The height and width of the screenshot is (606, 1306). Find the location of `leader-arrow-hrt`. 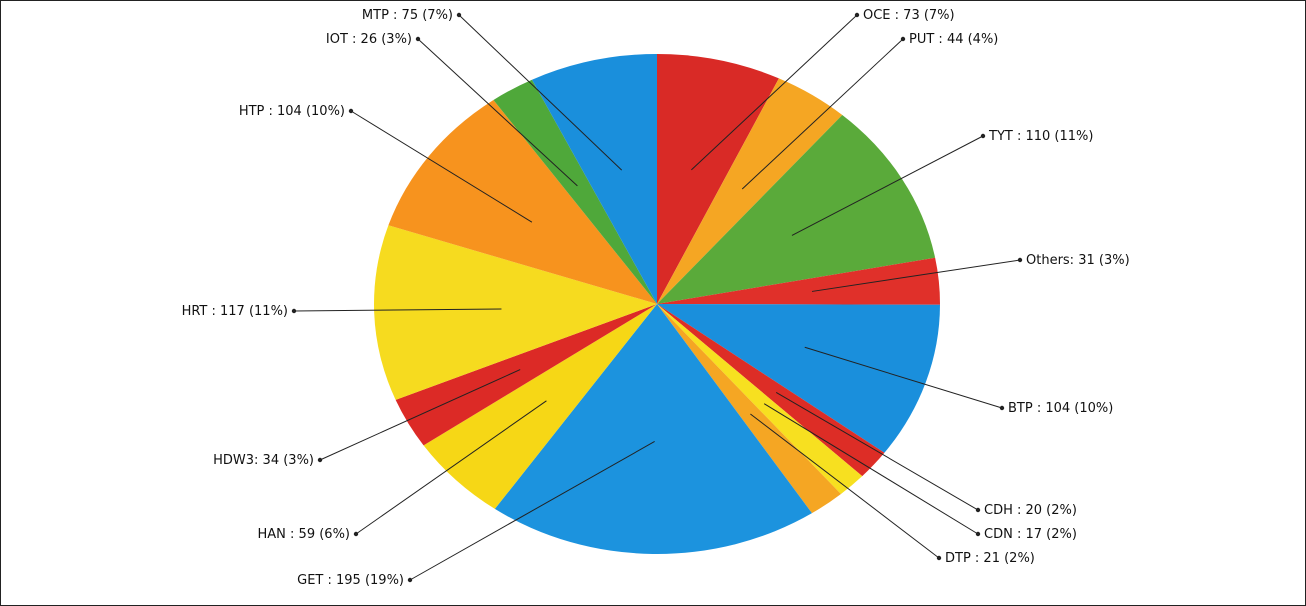

leader-arrow-hrt is located at coordinates (294, 311).